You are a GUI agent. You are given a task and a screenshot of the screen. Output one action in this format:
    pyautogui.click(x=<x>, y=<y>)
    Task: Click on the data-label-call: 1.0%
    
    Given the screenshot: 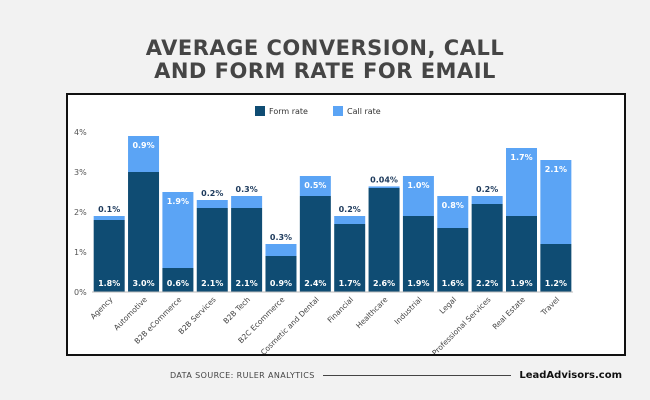 What is the action you would take?
    pyautogui.click(x=418, y=185)
    